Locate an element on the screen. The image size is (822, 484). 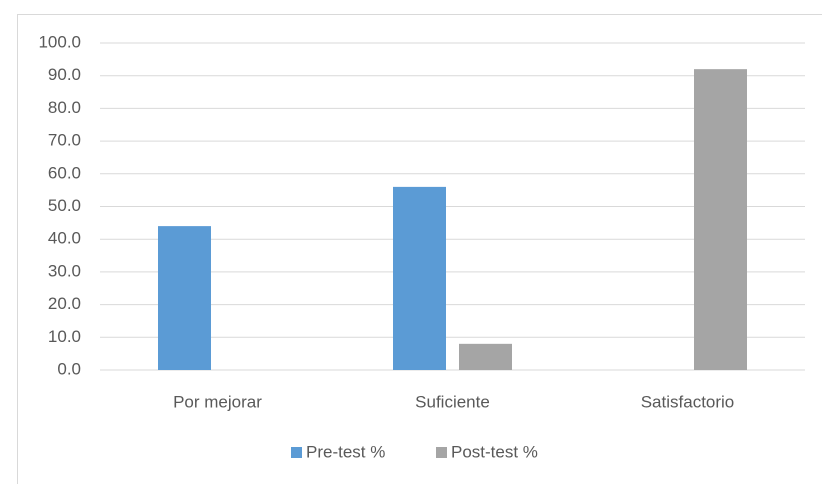
y-tick-label: 60.0 is located at coordinates (64, 172).